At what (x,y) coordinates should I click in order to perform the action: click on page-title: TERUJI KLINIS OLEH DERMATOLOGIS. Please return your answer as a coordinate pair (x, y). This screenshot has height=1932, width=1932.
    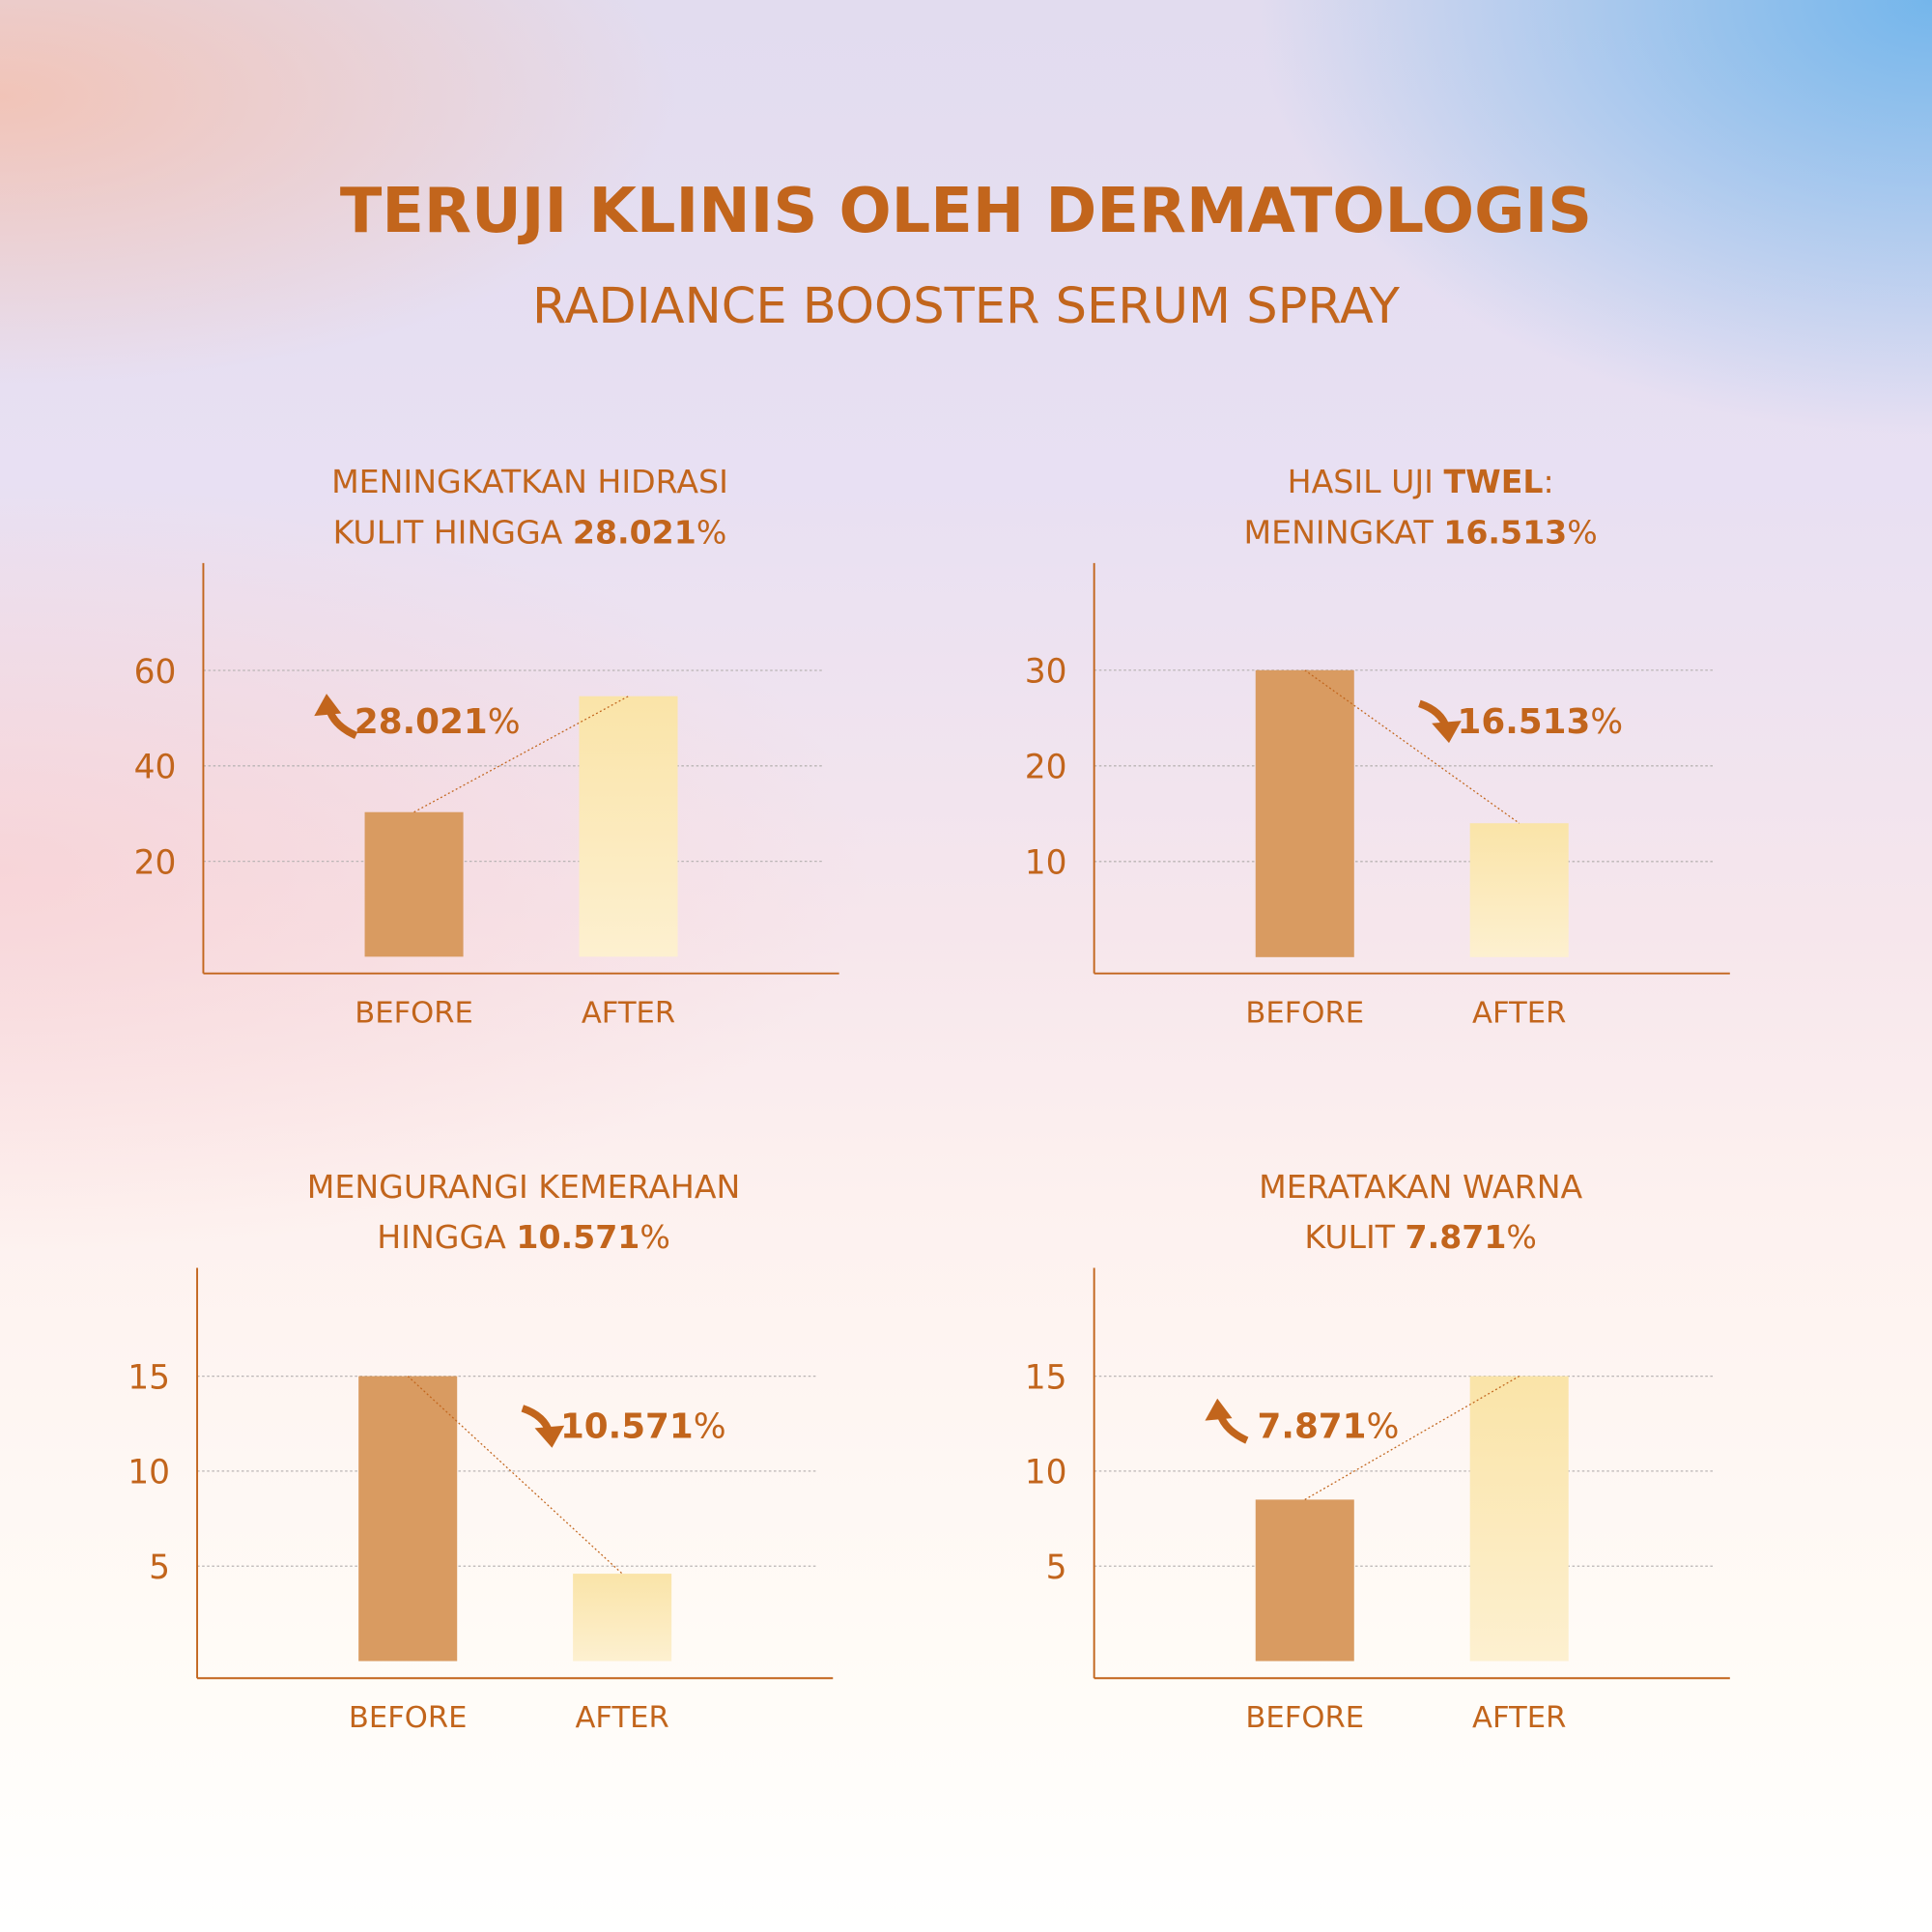
    Looking at the image, I should click on (966, 211).